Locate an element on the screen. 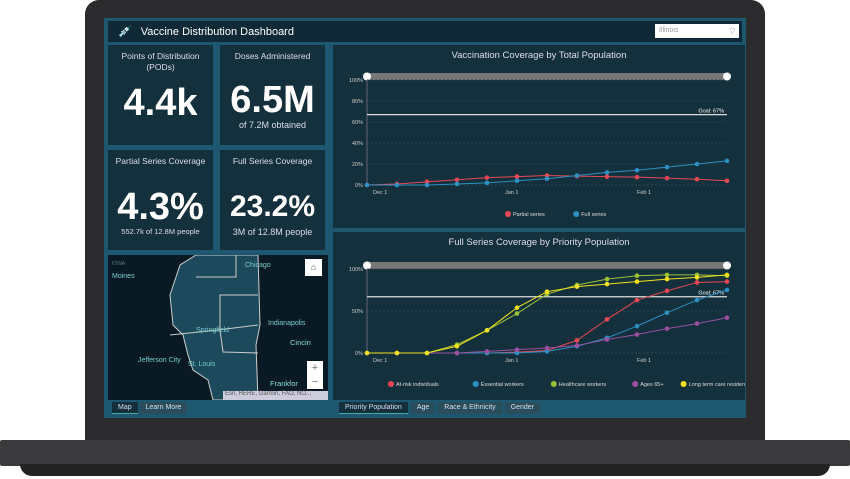  zoom-out-button: − is located at coordinates (315, 382).